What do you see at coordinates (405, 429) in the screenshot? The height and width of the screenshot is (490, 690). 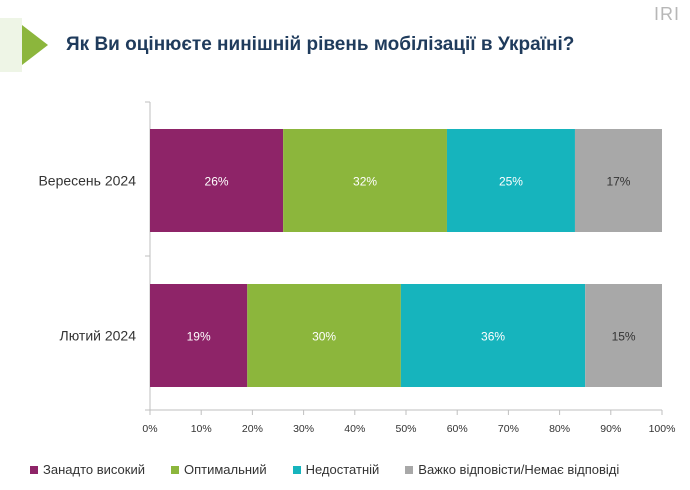 I see `x-tick-label: 50%` at bounding box center [405, 429].